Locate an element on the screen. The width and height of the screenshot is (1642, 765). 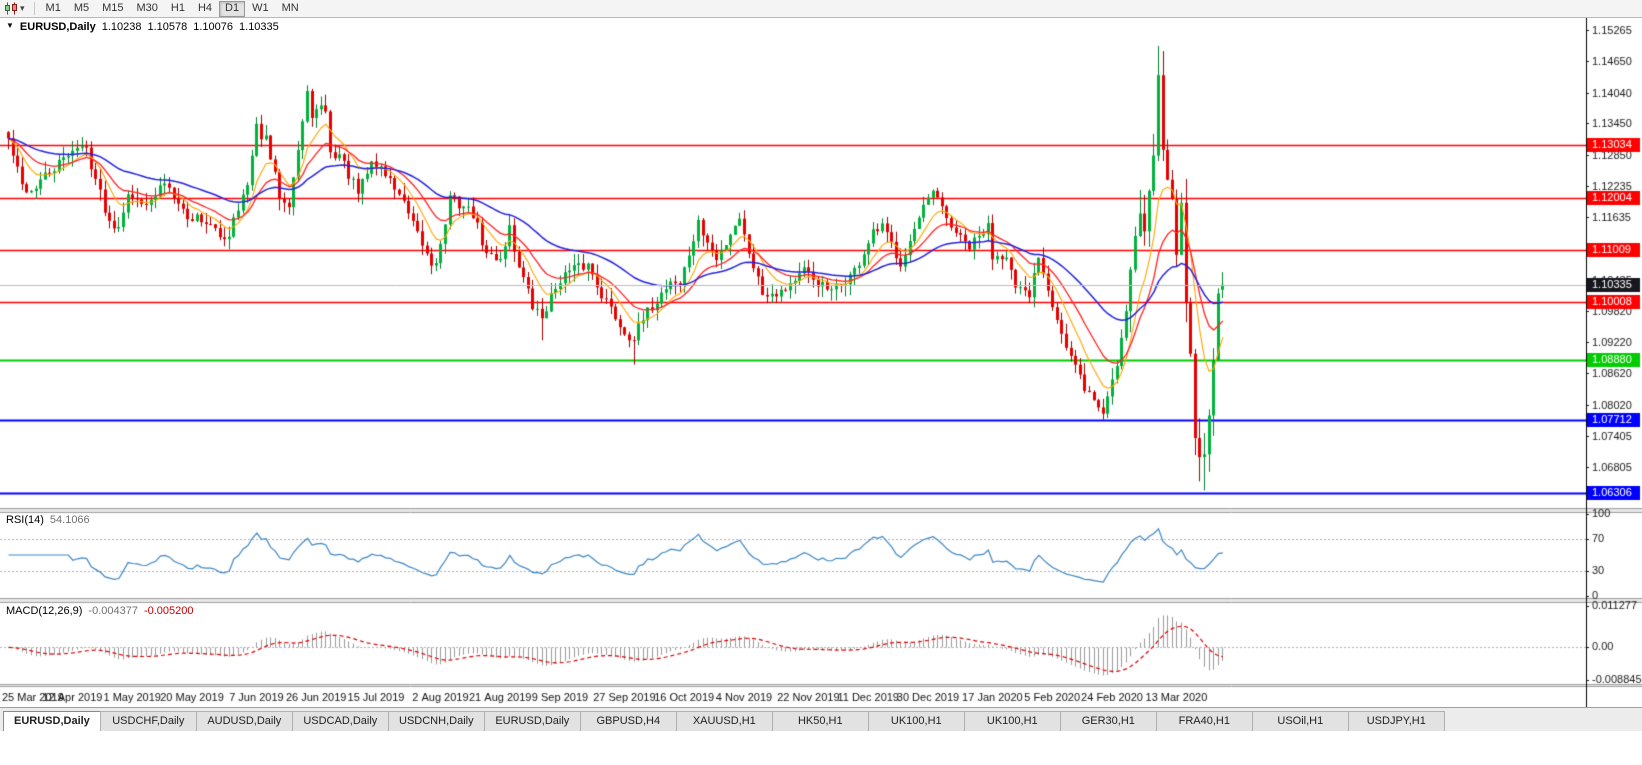
timeframe-button-h1: H1 is located at coordinates (178, 9).